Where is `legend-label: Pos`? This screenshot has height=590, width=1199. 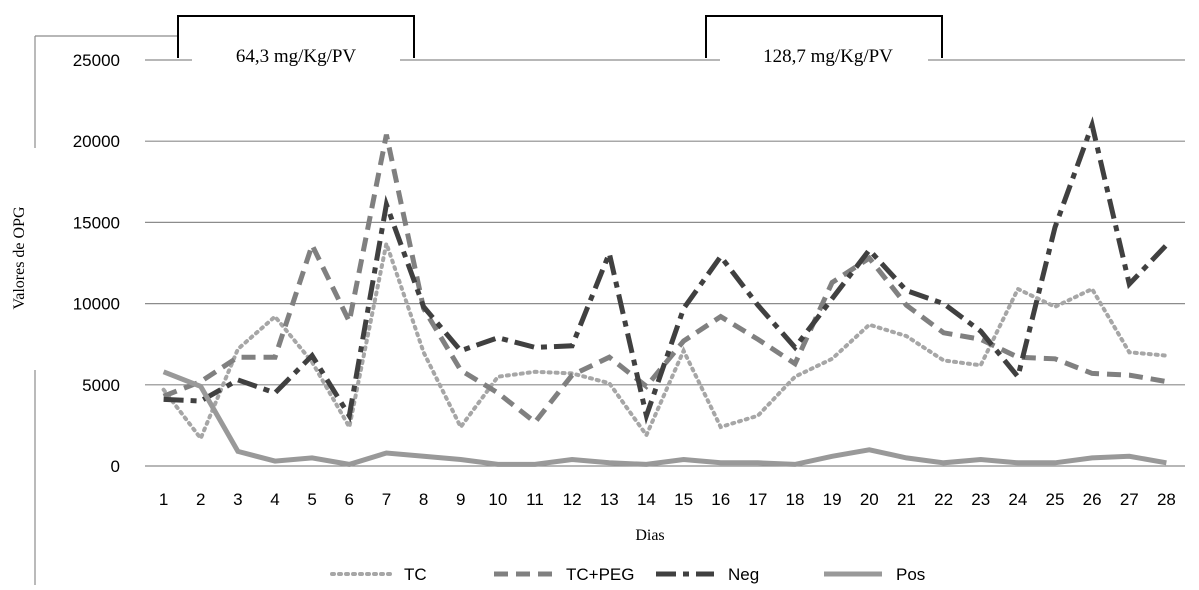
legend-label: Pos is located at coordinates (910, 574).